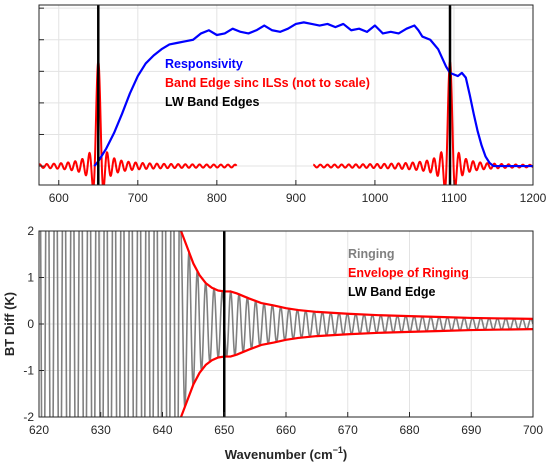 This screenshot has height=466, width=550. I want to click on bottom-x-tick-label: 680, so click(409, 430).